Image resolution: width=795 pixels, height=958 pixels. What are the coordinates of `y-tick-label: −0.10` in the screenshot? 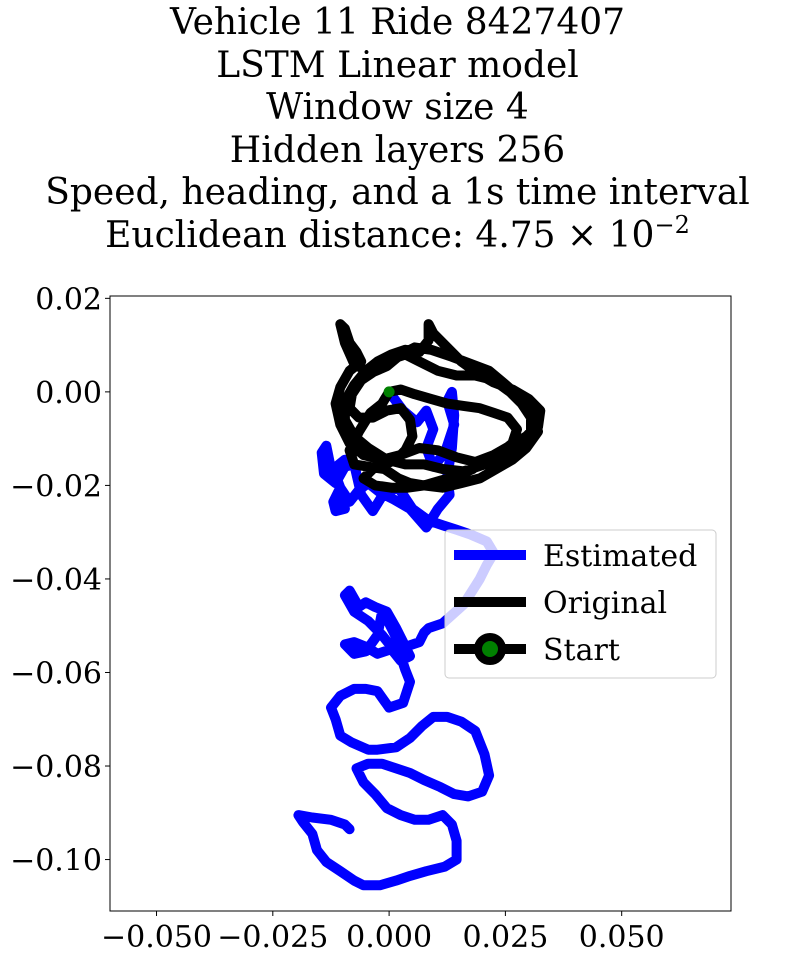 It's located at (56, 861).